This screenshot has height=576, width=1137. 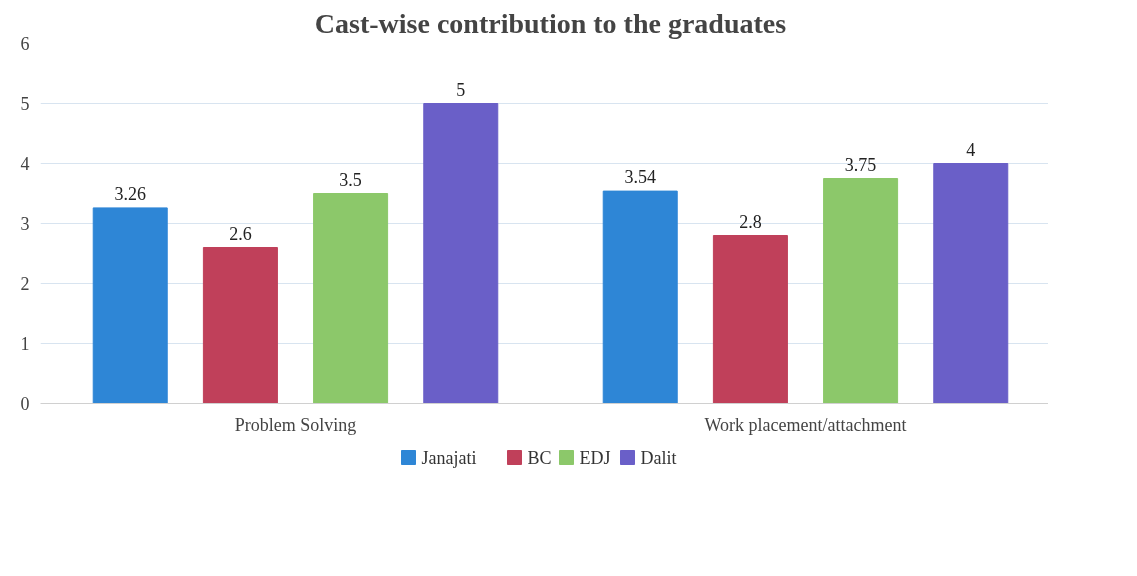 I want to click on y-tick-label: 6, so click(x=25, y=44).